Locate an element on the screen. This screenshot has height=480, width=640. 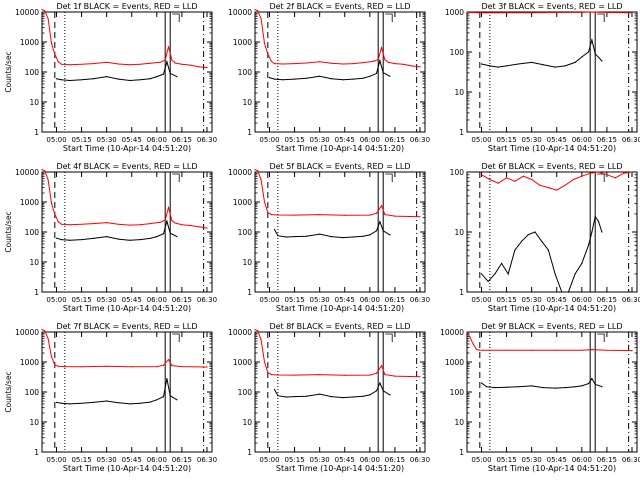
x-tick-label: 05:15 is located at coordinates (294, 140).